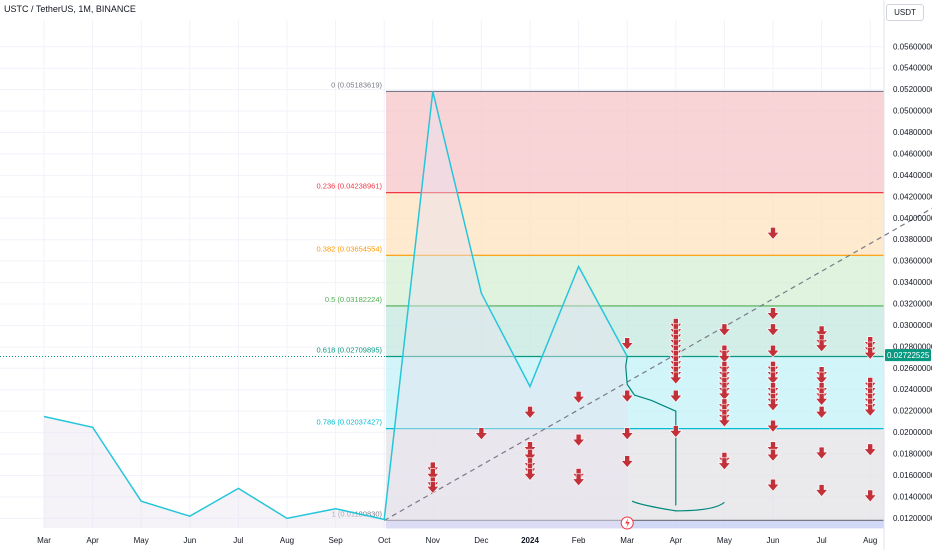 The width and height of the screenshot is (932, 550). What do you see at coordinates (350, 186) in the screenshot?
I see `fib-level-label: 0.236 (0.04238961)` at bounding box center [350, 186].